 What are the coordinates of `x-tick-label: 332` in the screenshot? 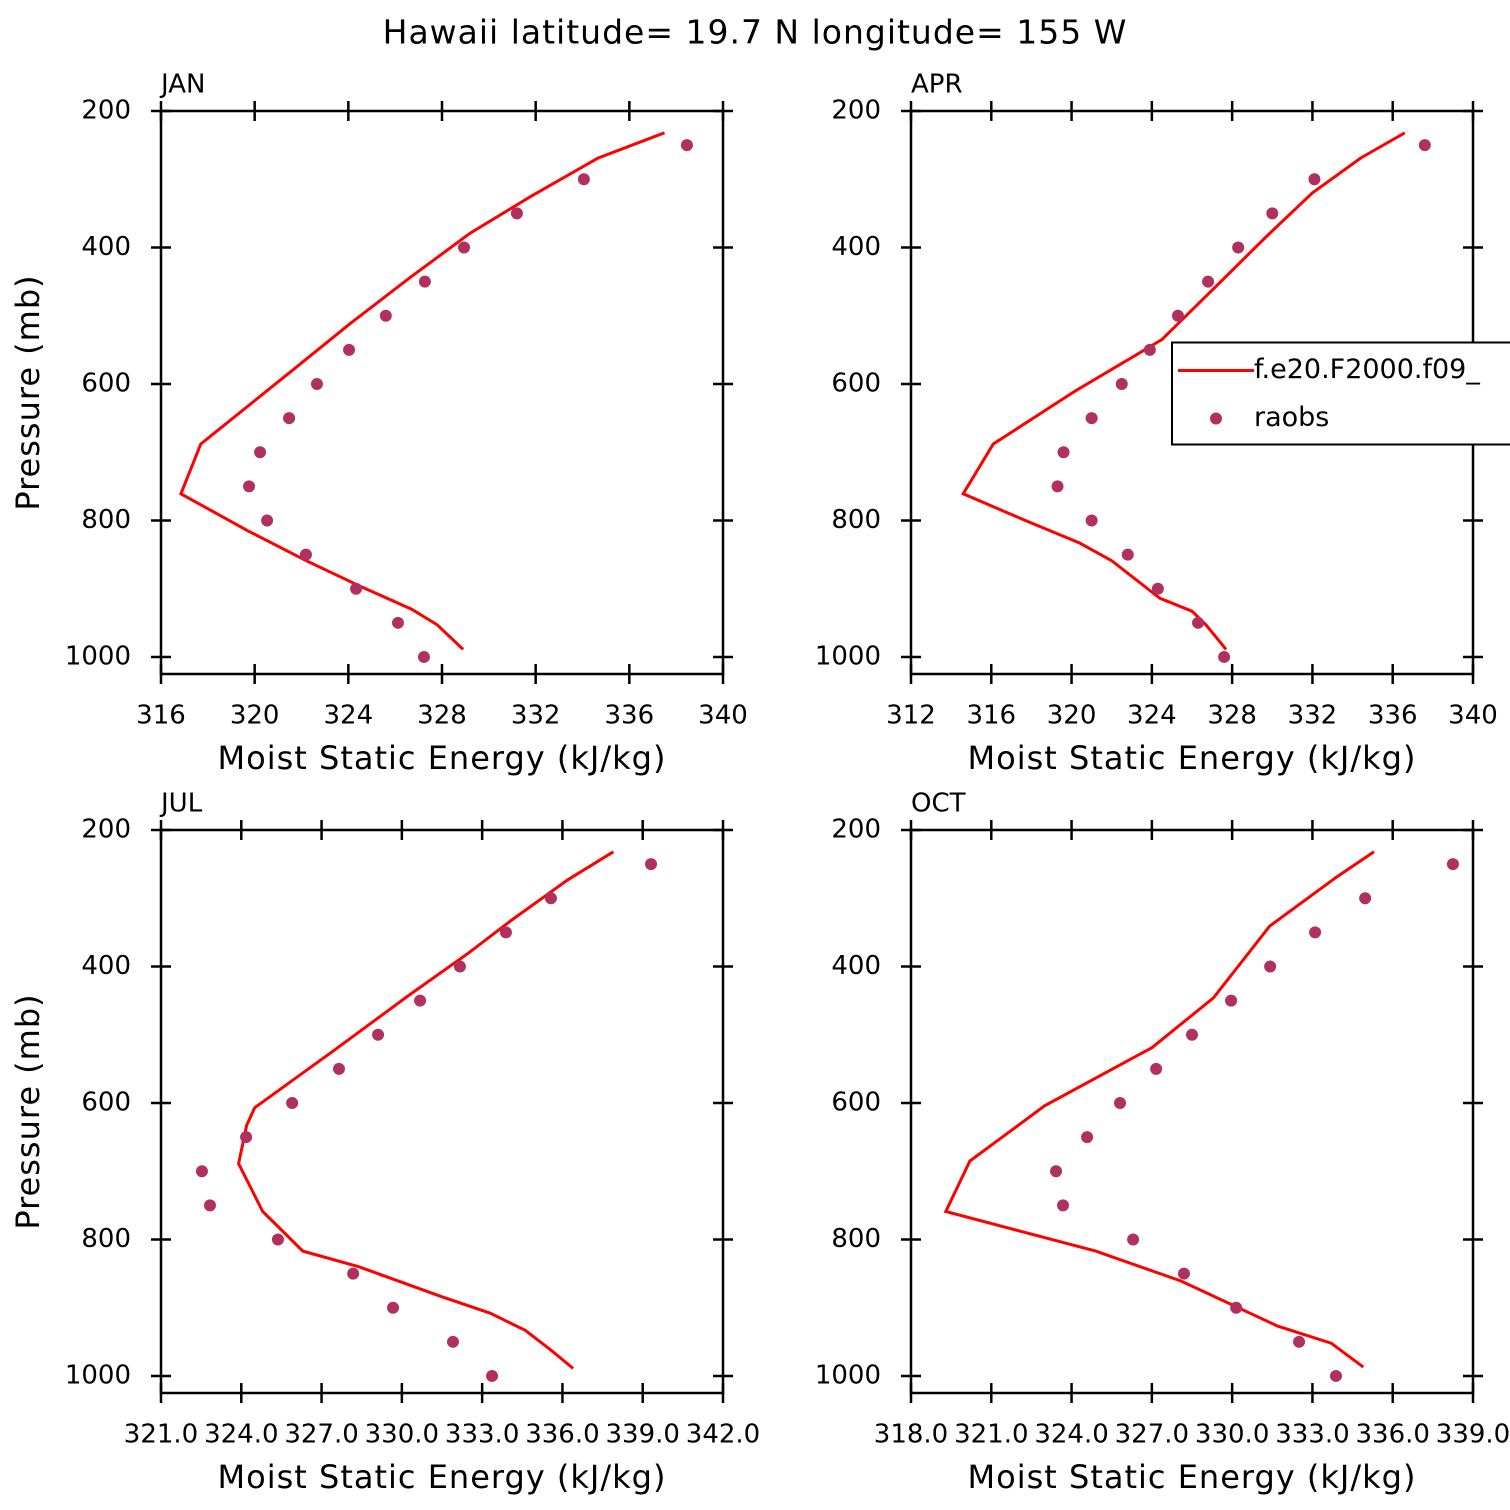 It's located at (536, 716).